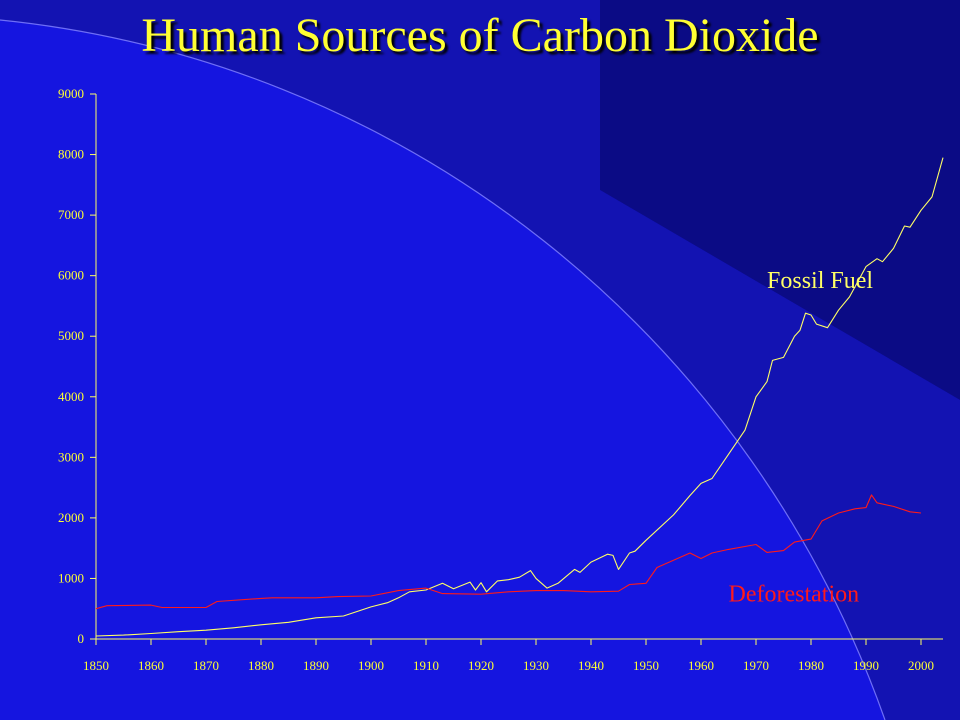 This screenshot has width=960, height=720. What do you see at coordinates (811, 665) in the screenshot?
I see `x-tick-label: 1980` at bounding box center [811, 665].